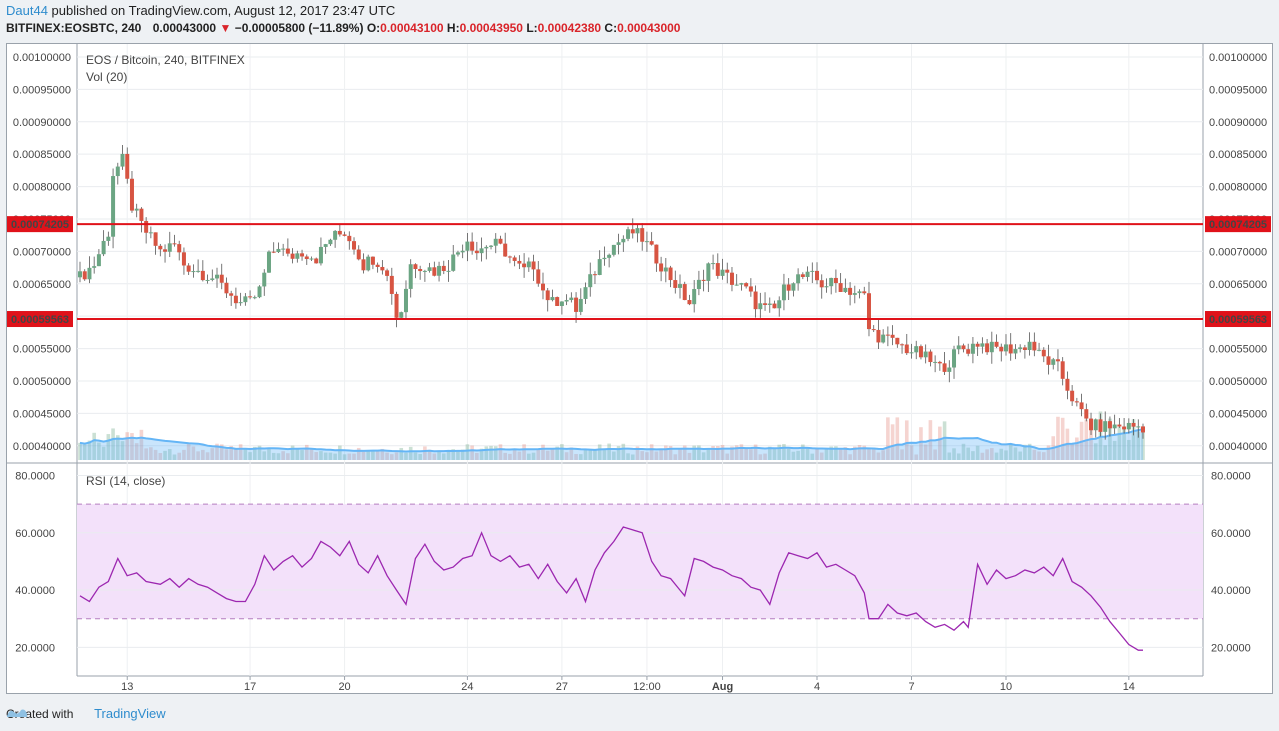 The image size is (1279, 731). Describe the element at coordinates (1238, 225) in the screenshot. I see `price-level-label-right: 0.00074205` at that location.